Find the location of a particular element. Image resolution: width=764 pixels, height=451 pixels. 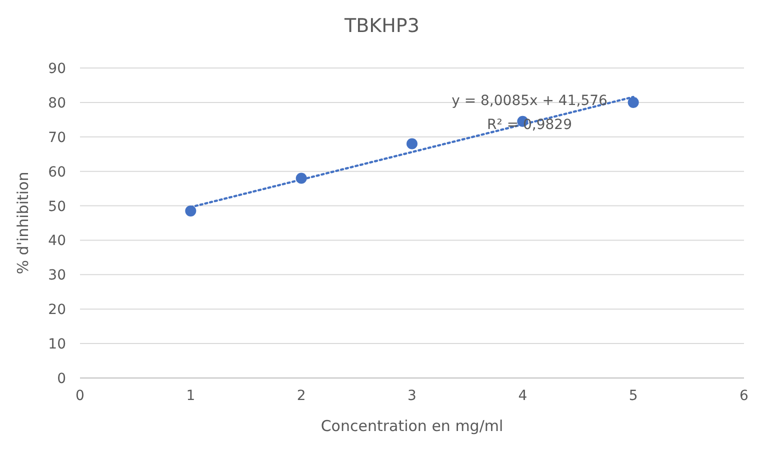

y-tick-label: 10 is located at coordinates (57, 344).